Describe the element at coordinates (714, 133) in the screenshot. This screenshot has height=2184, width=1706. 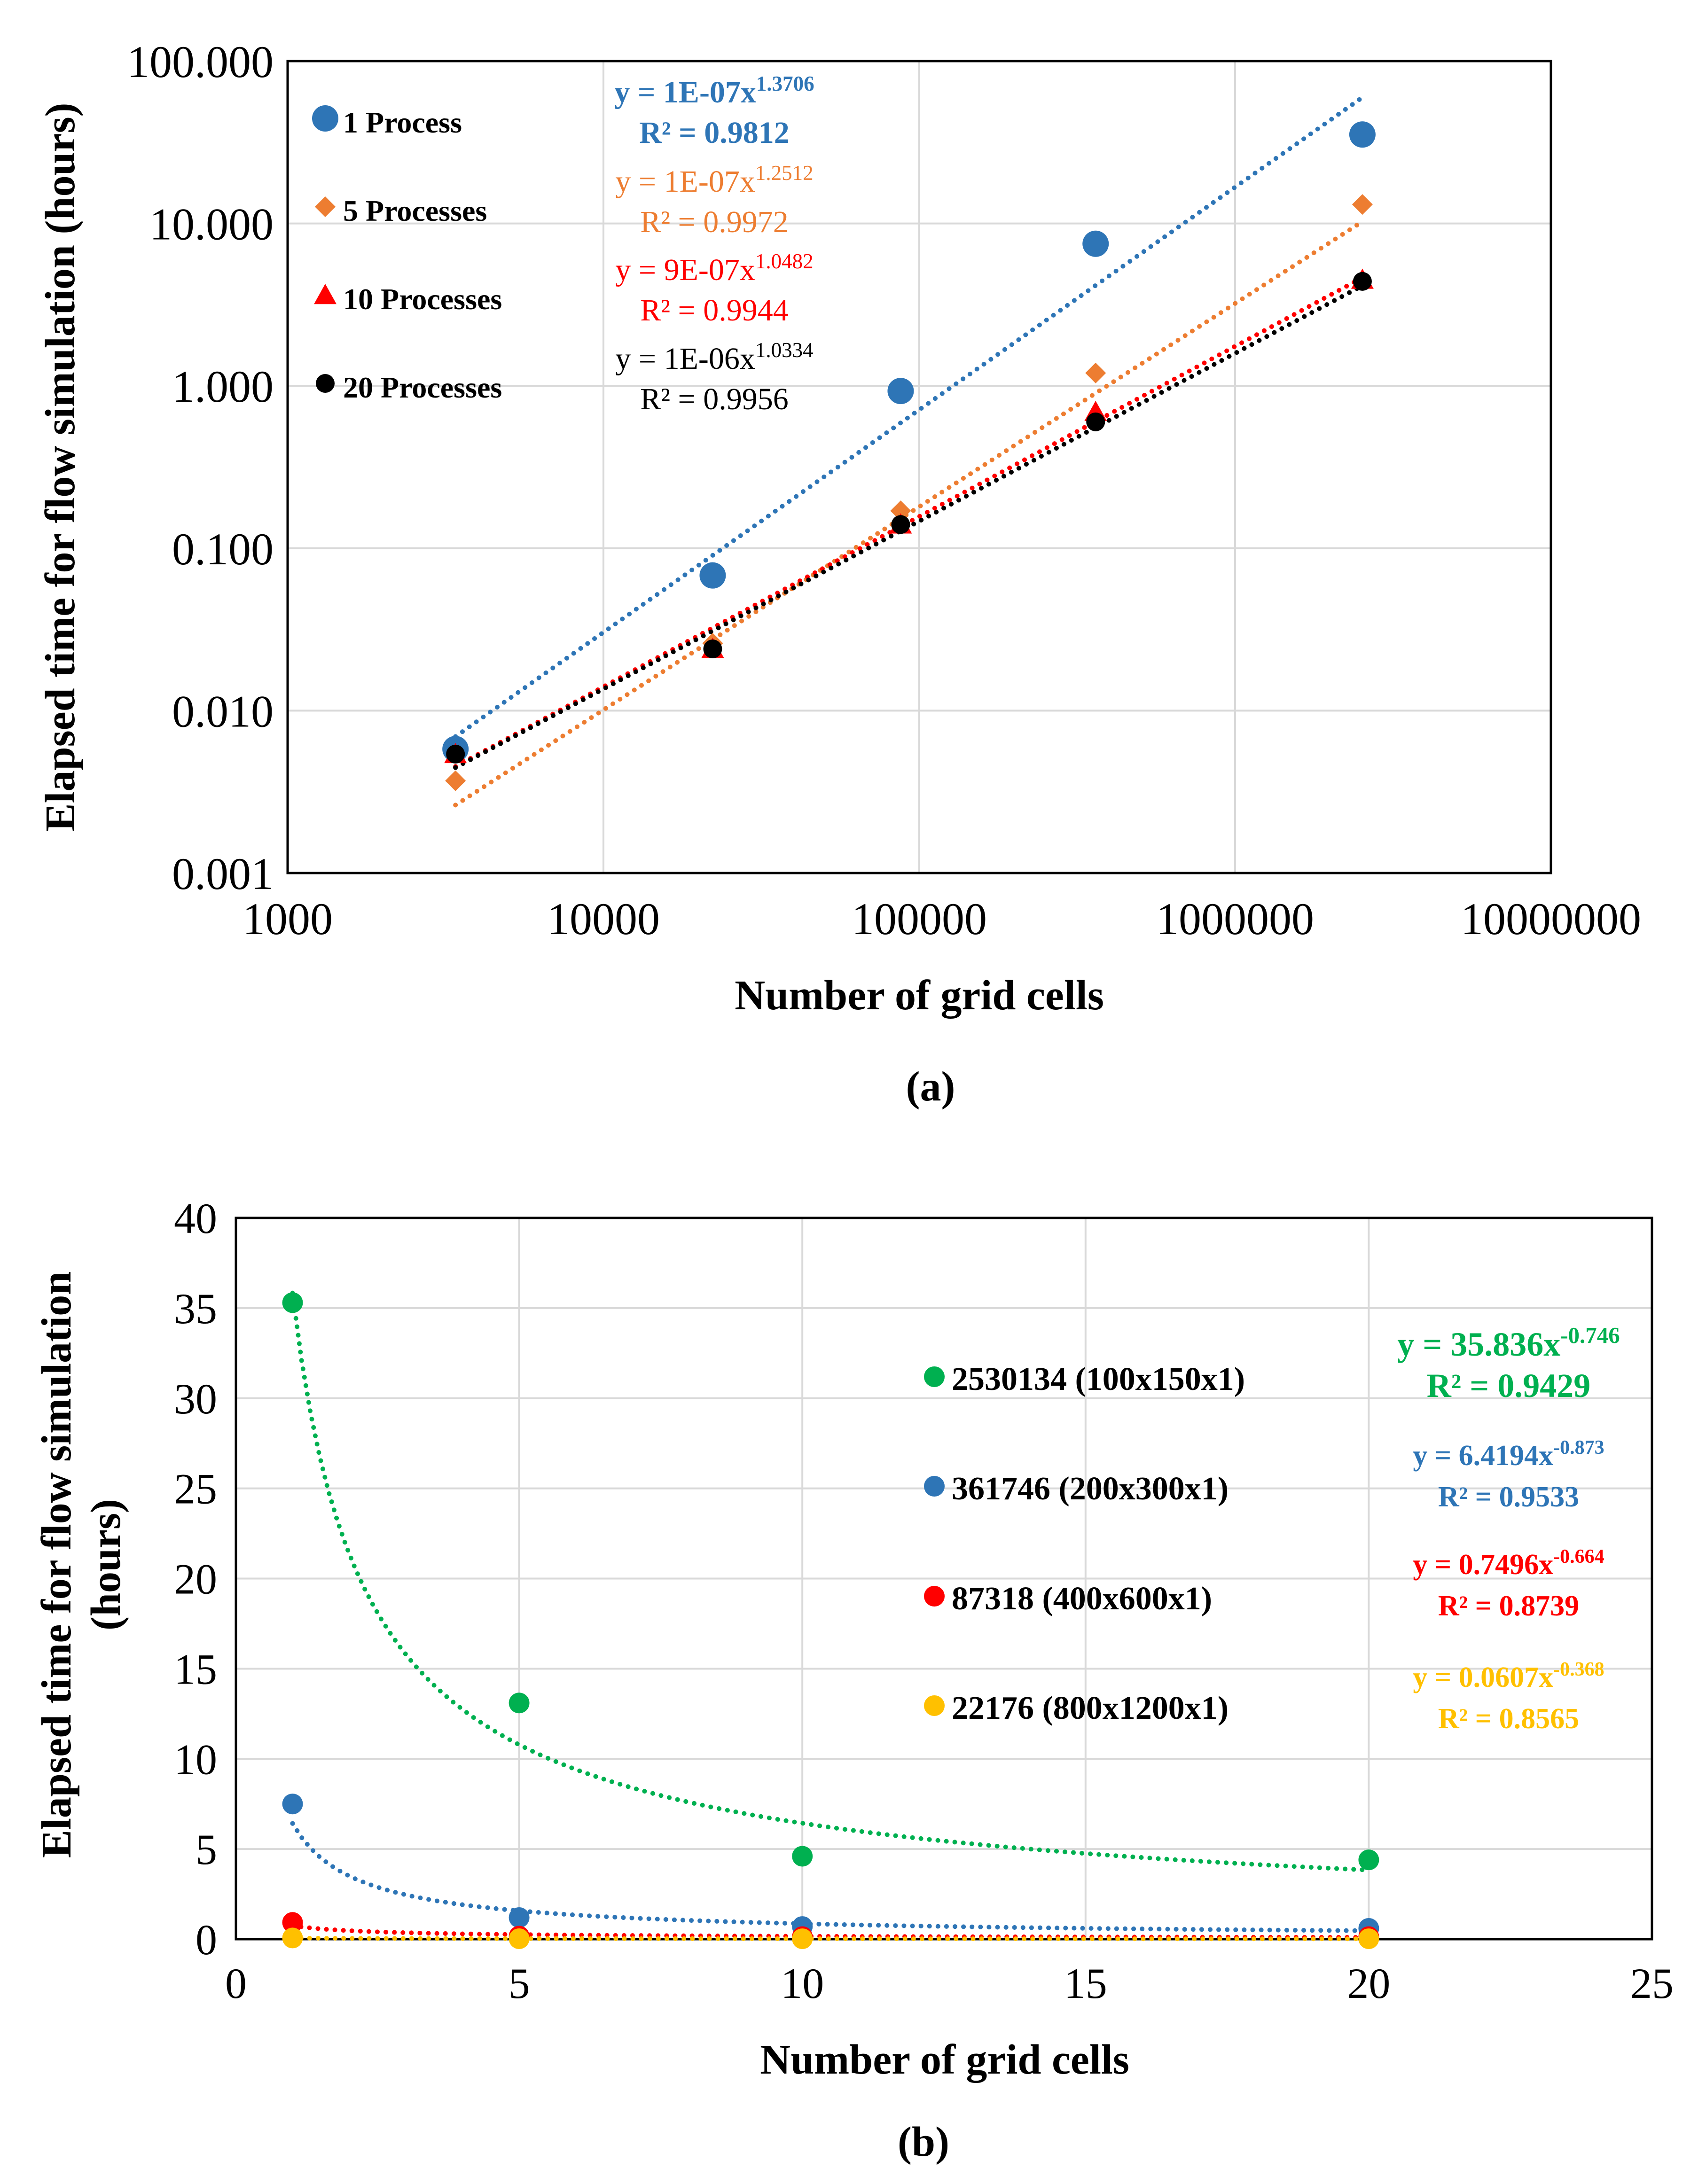
I see `chart-a-r2-label: R² = 0.9812` at that location.